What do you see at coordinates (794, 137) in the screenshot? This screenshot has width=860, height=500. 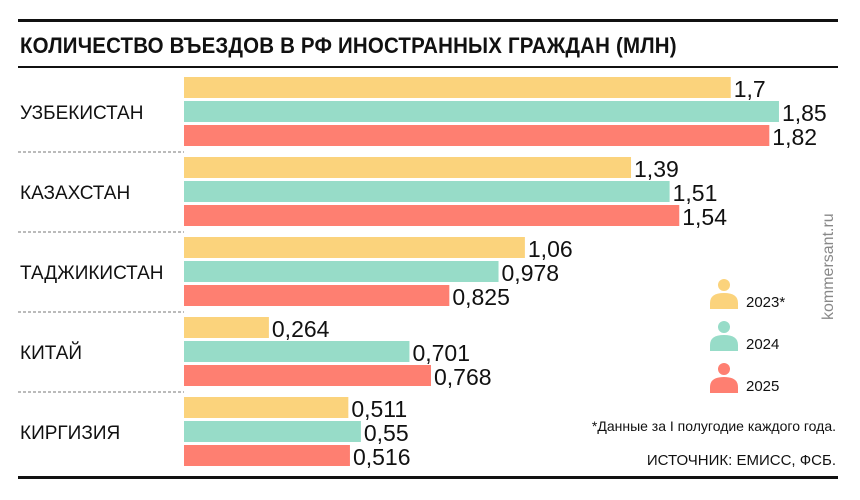 I see `data-label: 1,82` at bounding box center [794, 137].